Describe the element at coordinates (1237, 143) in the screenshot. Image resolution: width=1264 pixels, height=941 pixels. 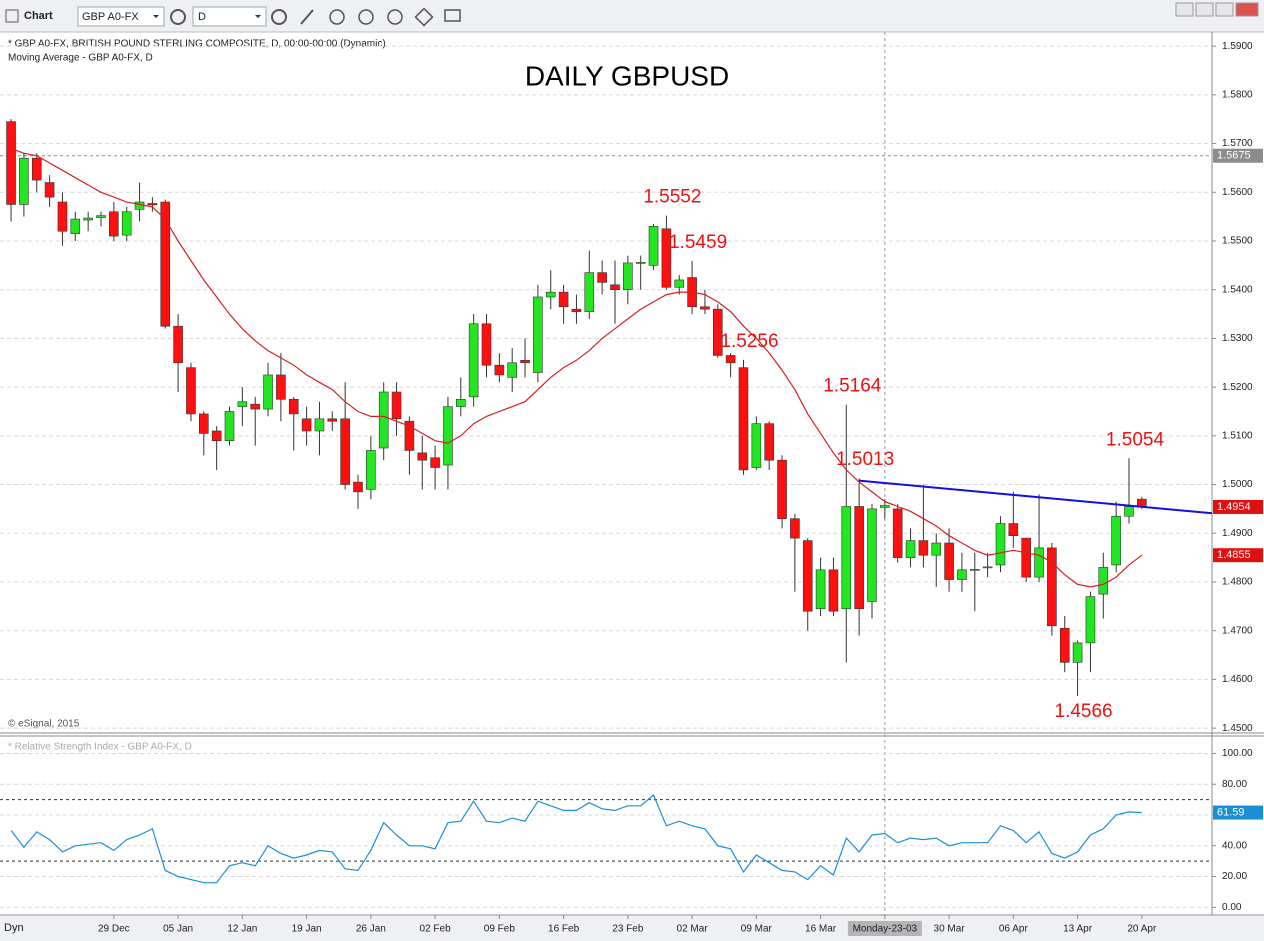
I see `y-tick-label: 1.5700` at that location.